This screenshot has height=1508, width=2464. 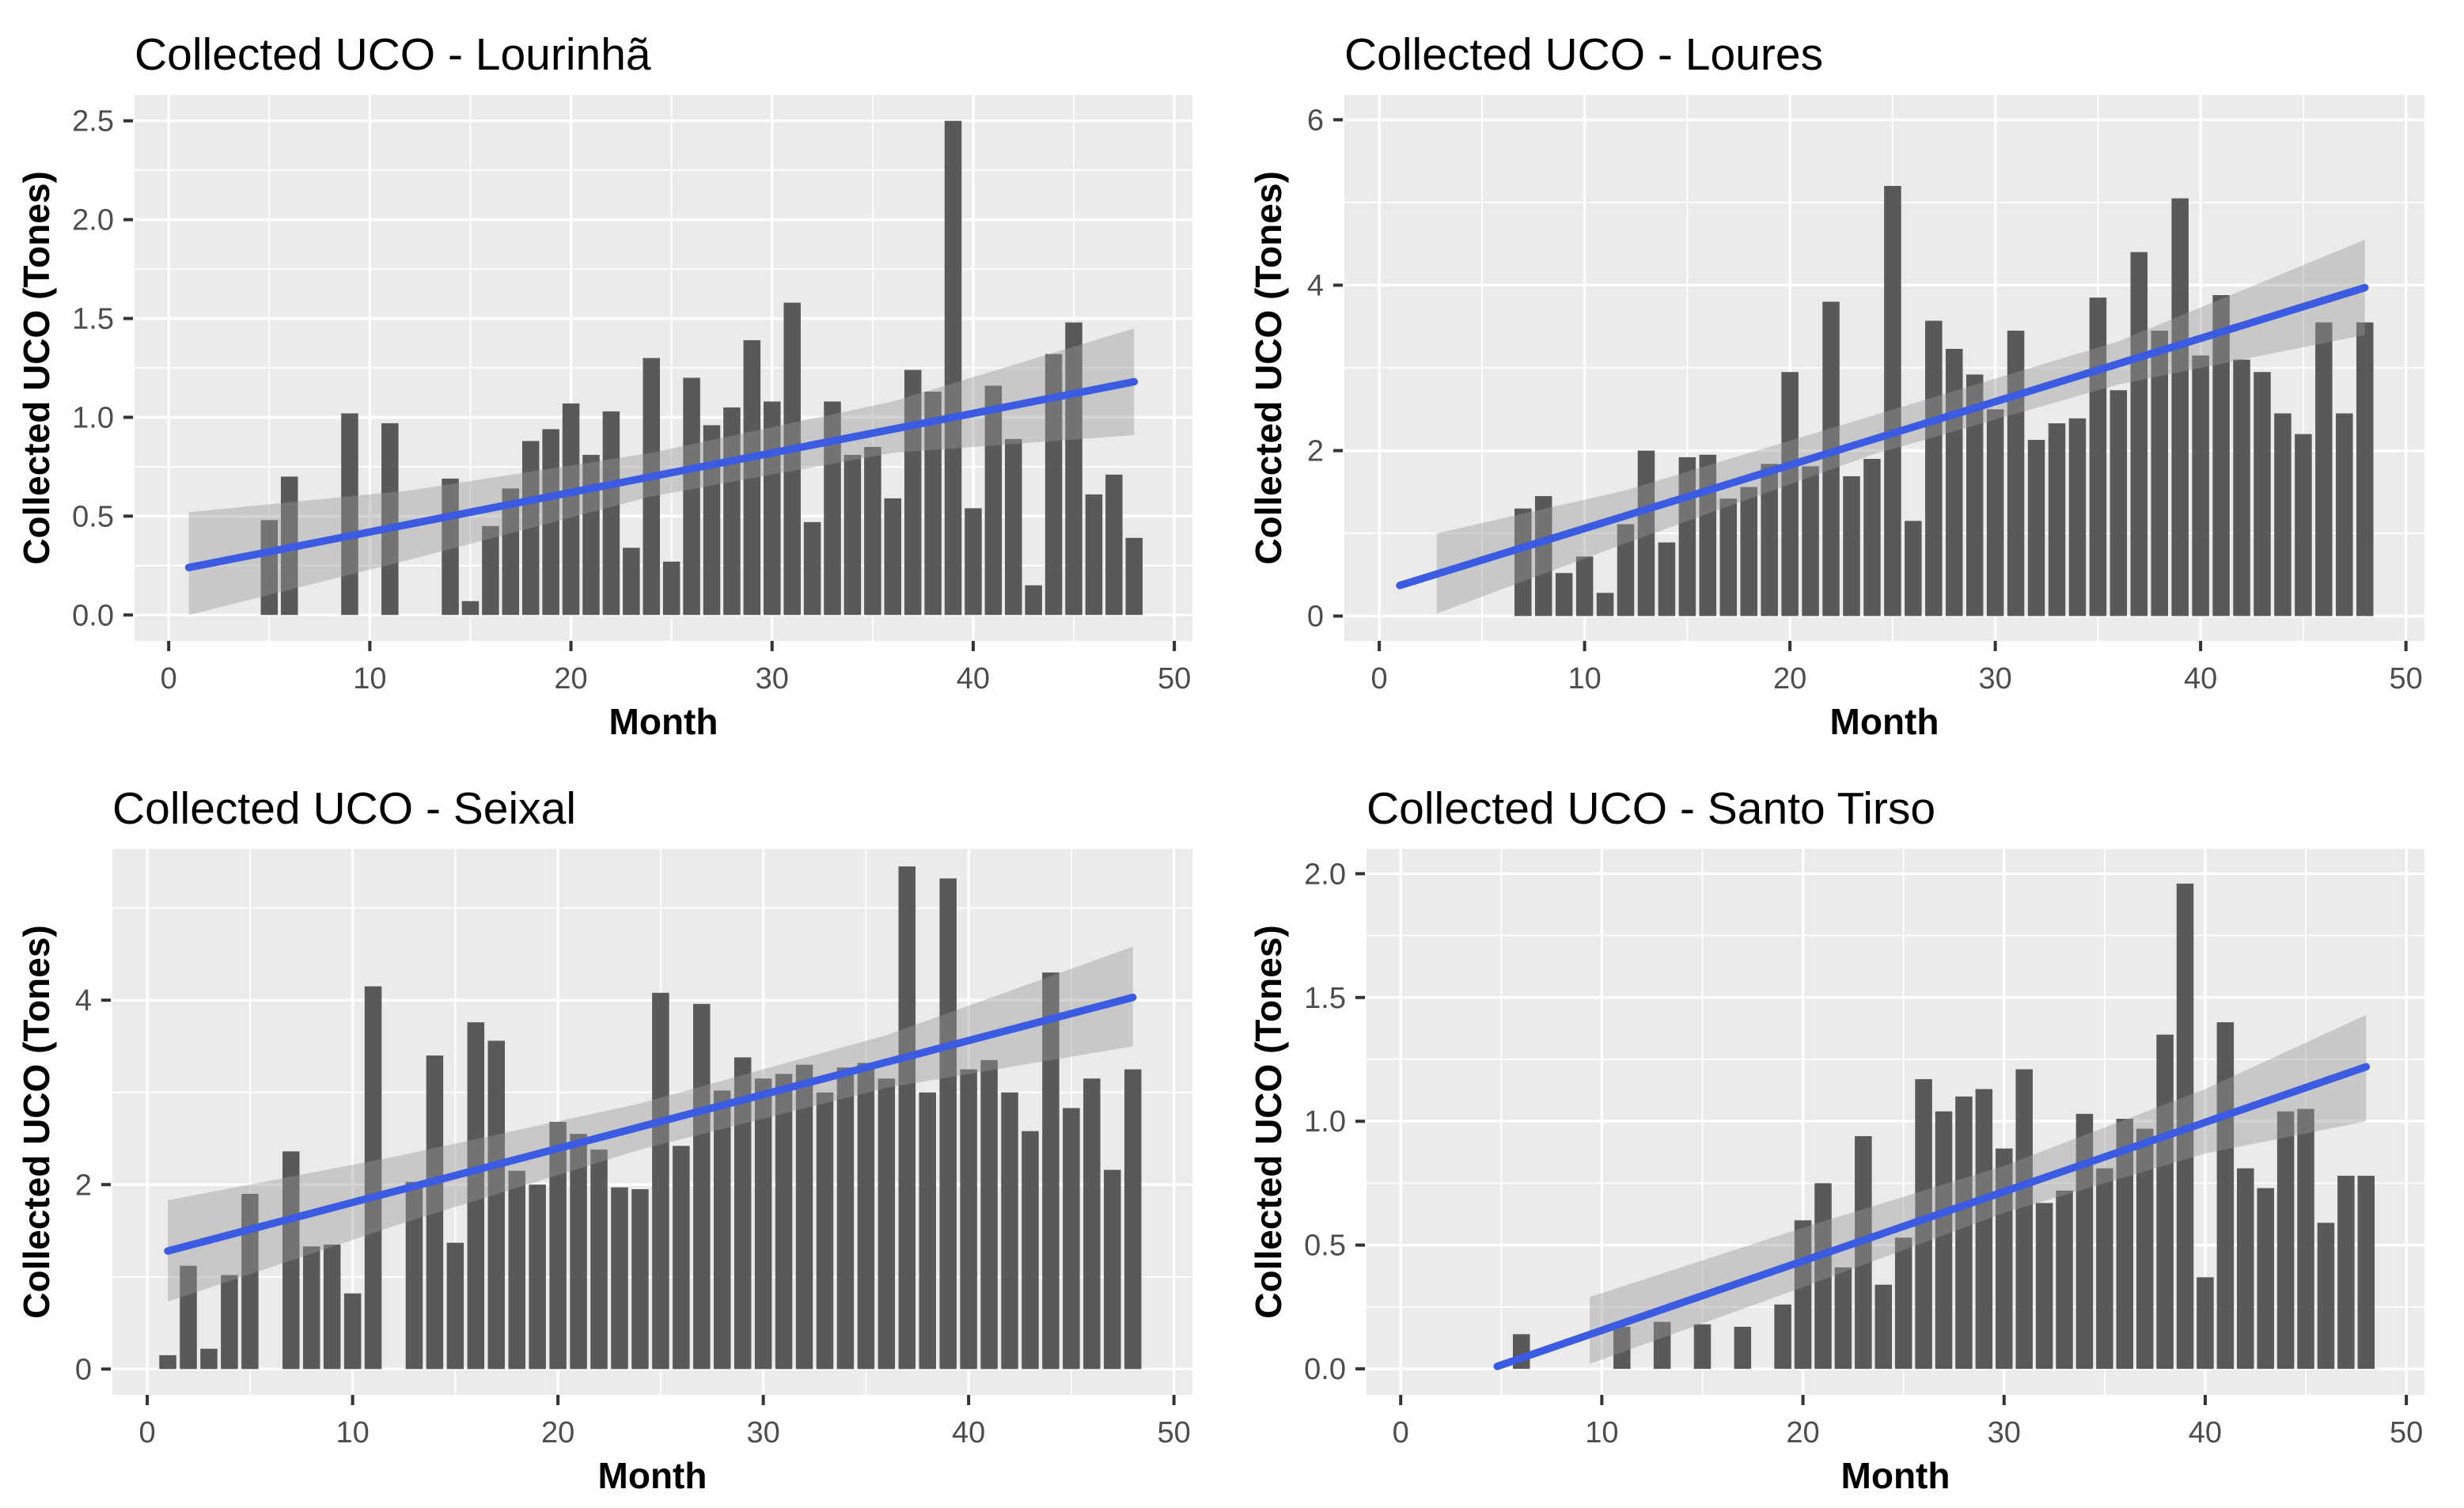 What do you see at coordinates (1978, 1189) in the screenshot?
I see `confidence-band` at bounding box center [1978, 1189].